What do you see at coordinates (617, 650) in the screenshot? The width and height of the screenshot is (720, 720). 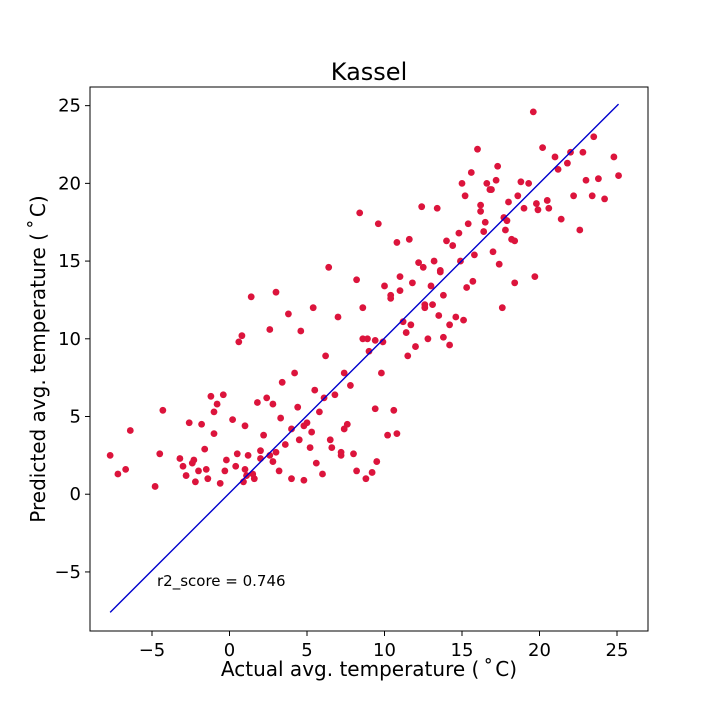 I see `x-tick-label: 25` at bounding box center [617, 650].